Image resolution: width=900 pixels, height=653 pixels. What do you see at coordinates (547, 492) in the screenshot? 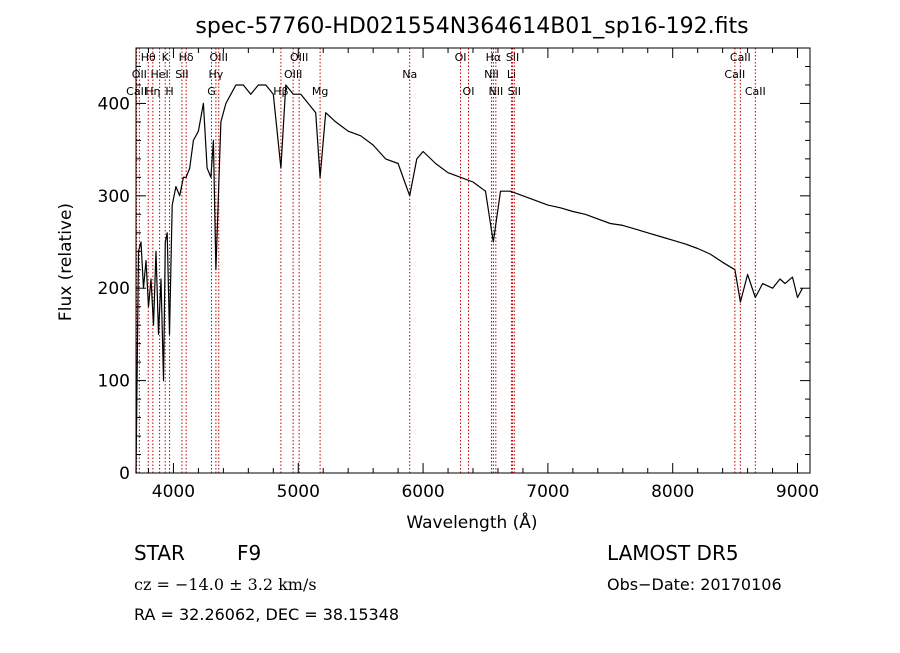
I see `x-tick-label: 7000` at bounding box center [547, 492].